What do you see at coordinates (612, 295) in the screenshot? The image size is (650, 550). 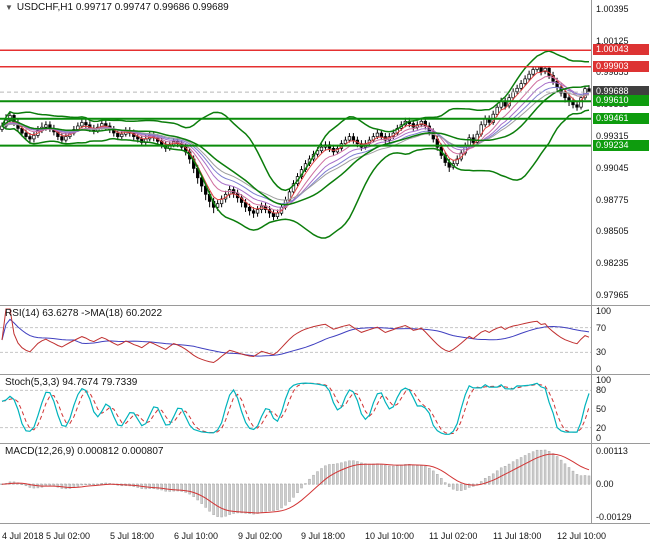 I see `price-axis-label: 0.97965` at bounding box center [612, 295].